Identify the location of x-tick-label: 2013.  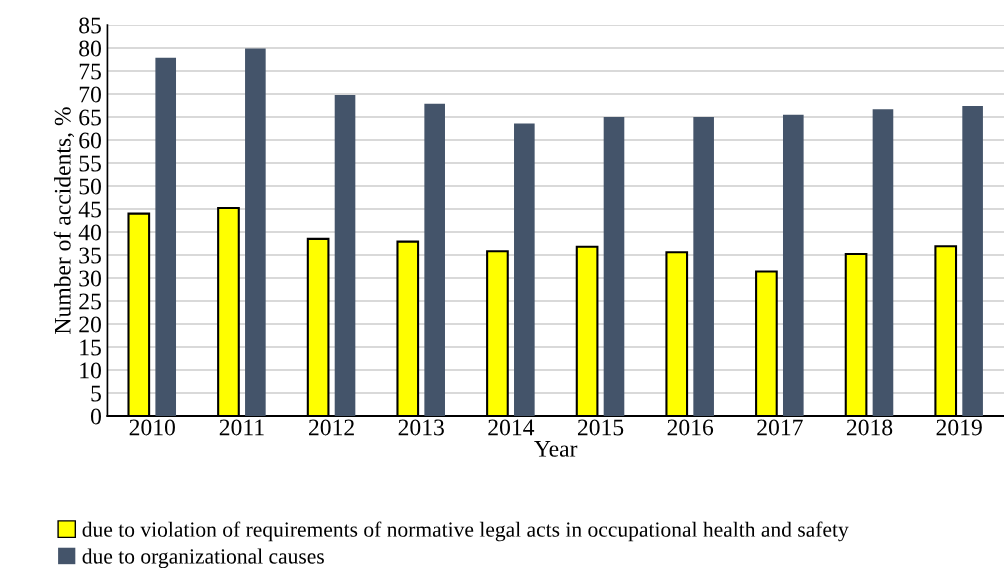
(421, 427).